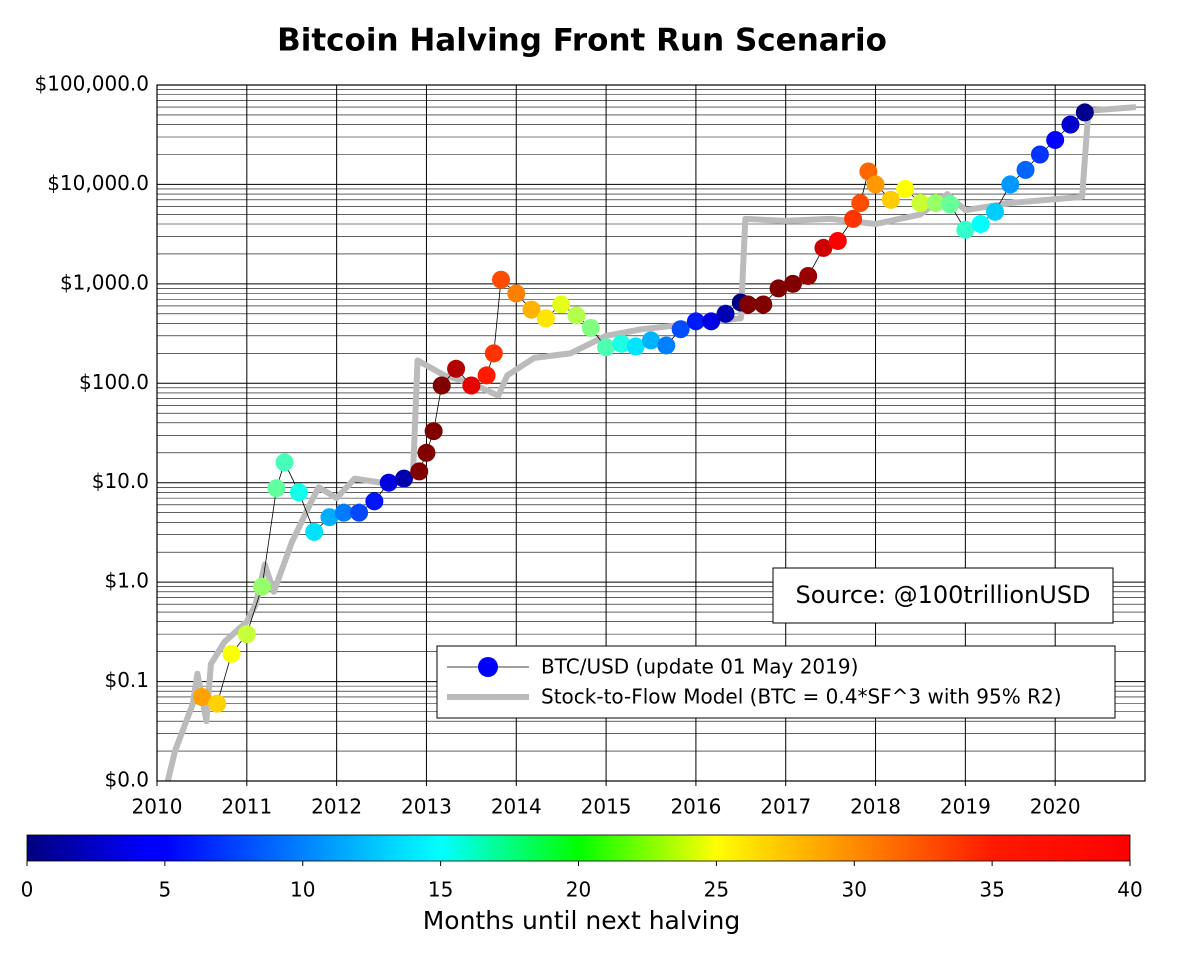 The image size is (1200, 960). What do you see at coordinates (1129, 890) in the screenshot?
I see `colorbar-tick-label: 40` at bounding box center [1129, 890].